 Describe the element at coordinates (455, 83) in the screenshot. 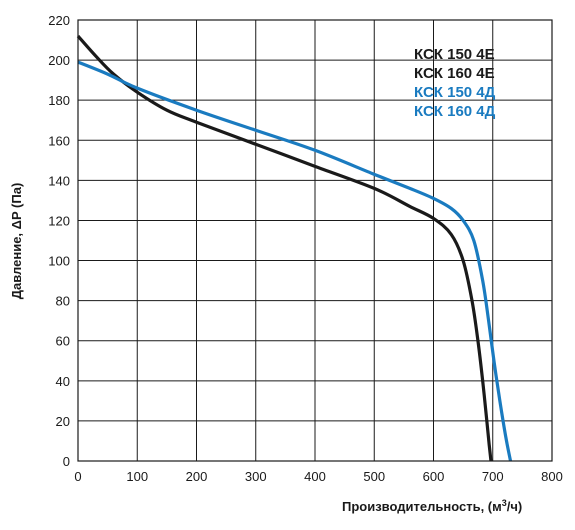

I see `legend: КСК 150 4Е КСК 160 4Е КСК 150 4Д КСК 160 4Д` at that location.